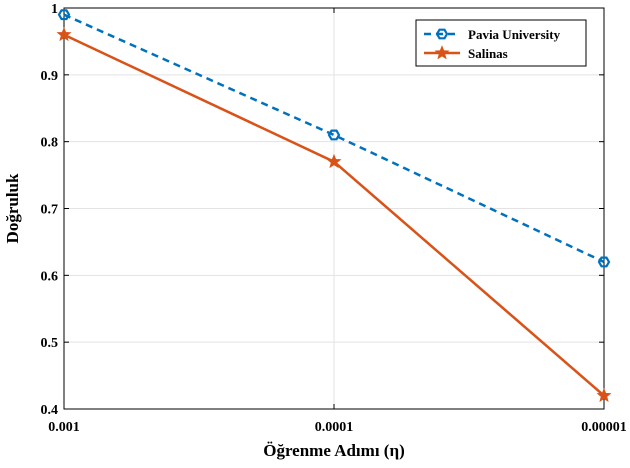 The width and height of the screenshot is (630, 468). I want to click on y-tick-label: 0.7, so click(50, 210).